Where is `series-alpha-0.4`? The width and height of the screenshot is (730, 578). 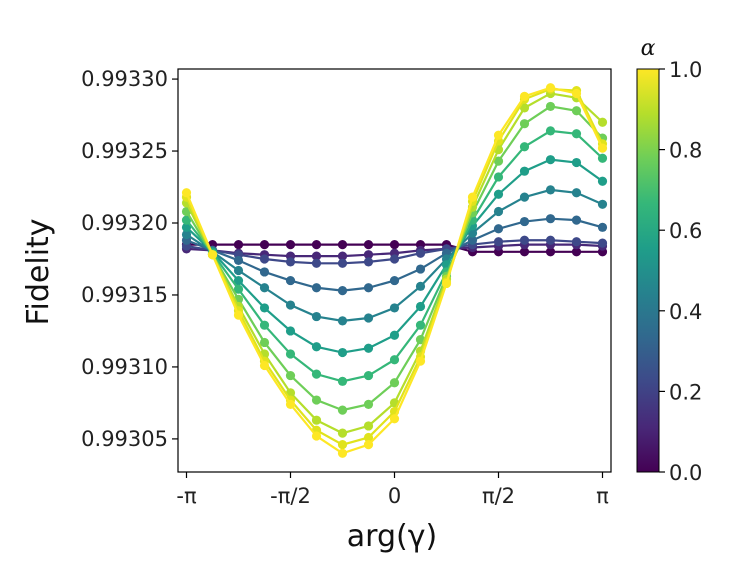 series-alpha-0.4 is located at coordinates (394, 255).